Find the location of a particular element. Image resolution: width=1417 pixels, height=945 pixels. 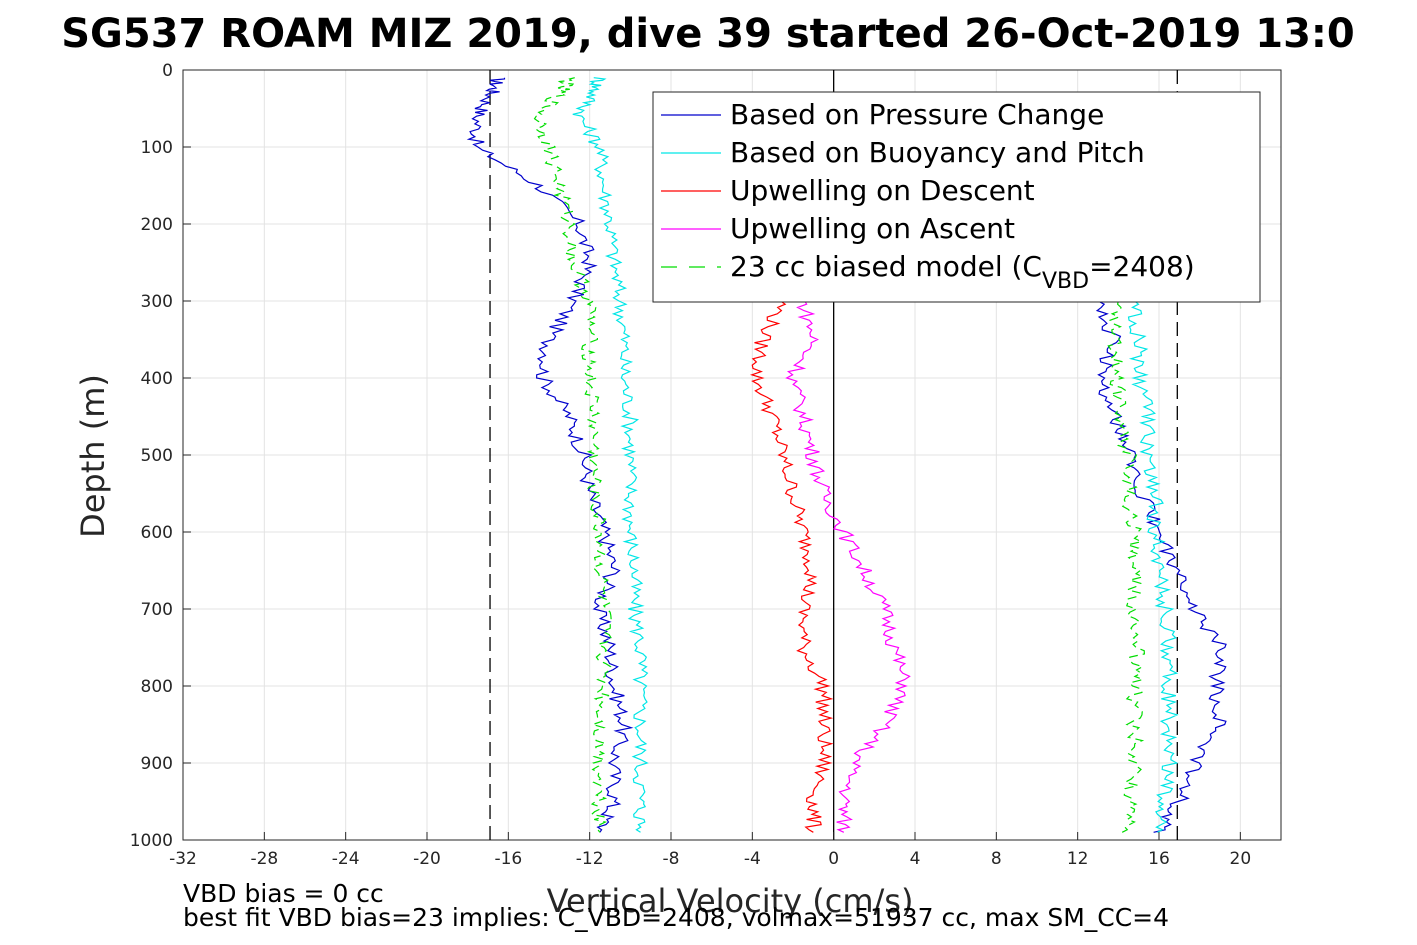

x-tick-label: 0 is located at coordinates (833, 859).